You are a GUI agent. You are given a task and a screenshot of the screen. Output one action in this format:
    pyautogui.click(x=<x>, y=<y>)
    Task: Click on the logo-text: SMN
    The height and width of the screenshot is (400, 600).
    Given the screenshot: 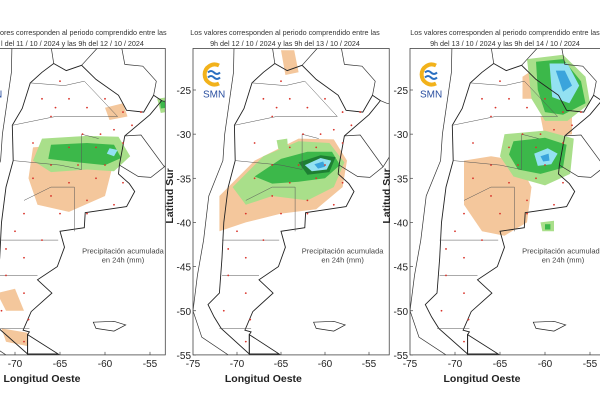 What is the action you would take?
    pyautogui.click(x=1, y=94)
    